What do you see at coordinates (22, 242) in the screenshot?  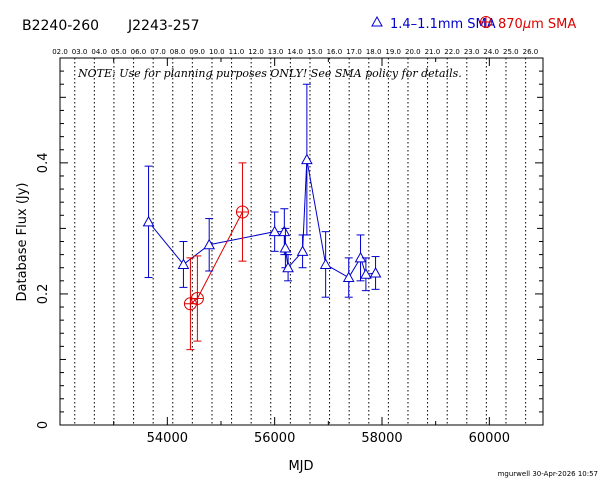 I see `y-axis-label: Database Flux (Jy)` at bounding box center [22, 242].